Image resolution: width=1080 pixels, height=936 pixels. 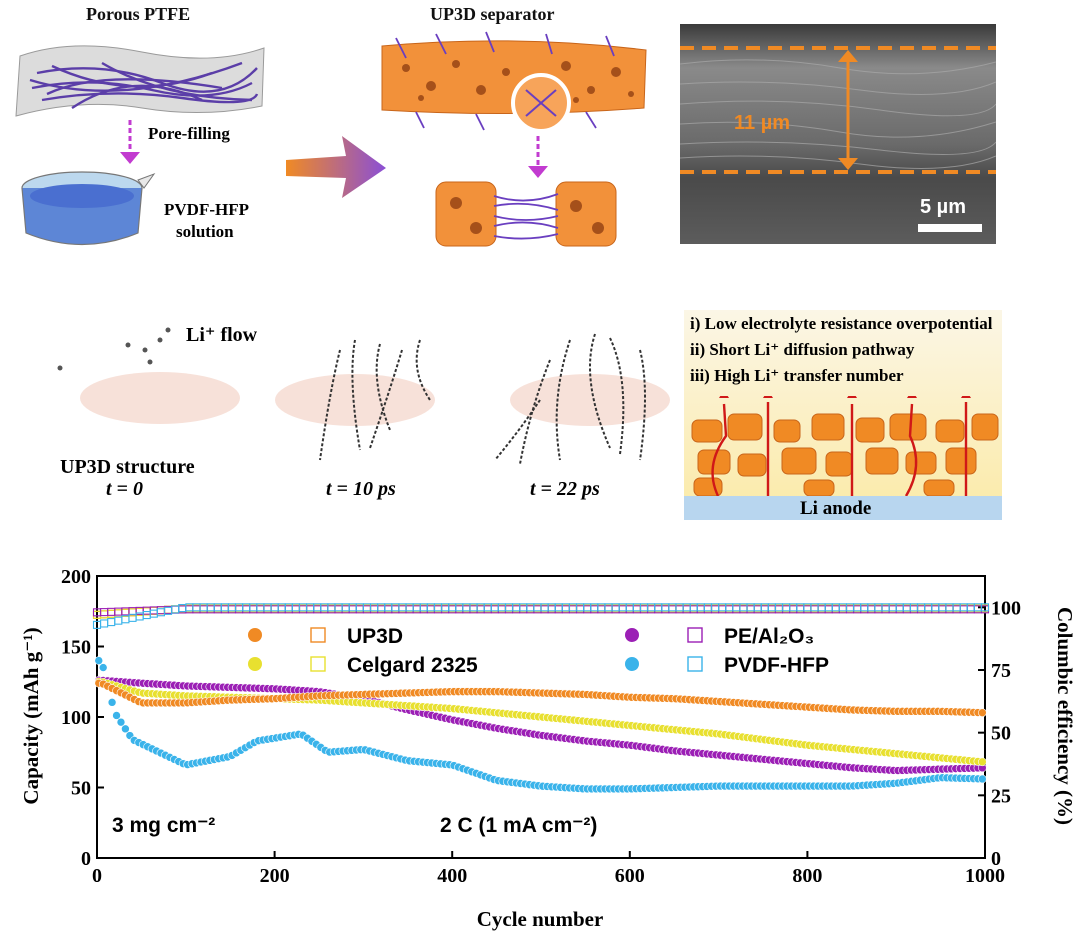 I want to click on annotation-loading: 3 mg cm⁻², so click(x=163, y=825).